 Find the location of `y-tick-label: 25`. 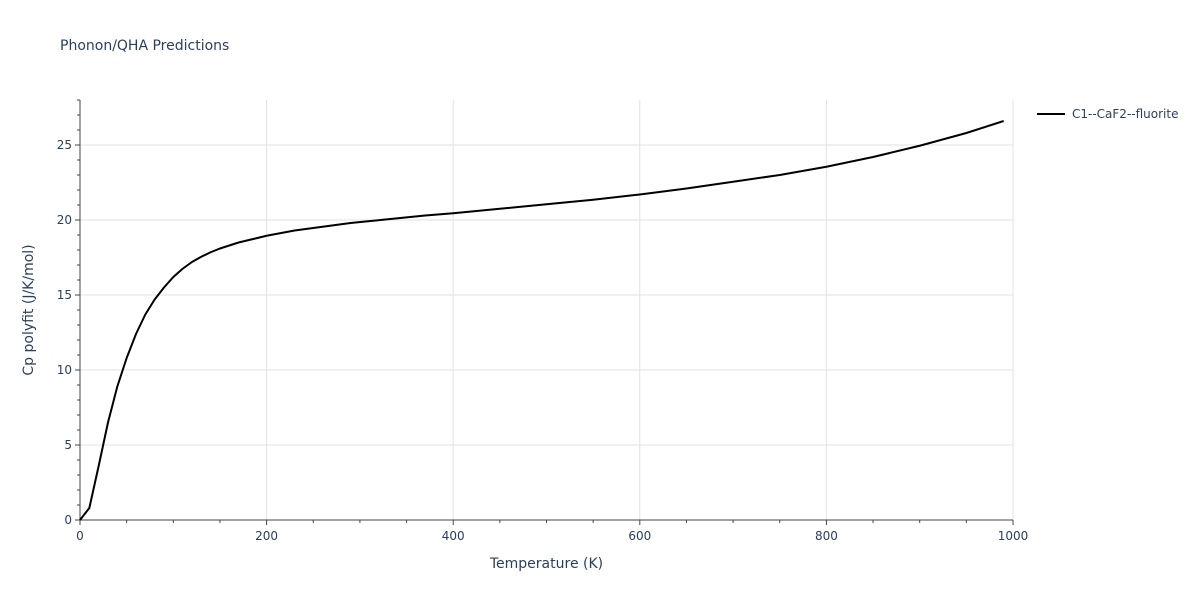

y-tick-label: 25 is located at coordinates (64, 145).